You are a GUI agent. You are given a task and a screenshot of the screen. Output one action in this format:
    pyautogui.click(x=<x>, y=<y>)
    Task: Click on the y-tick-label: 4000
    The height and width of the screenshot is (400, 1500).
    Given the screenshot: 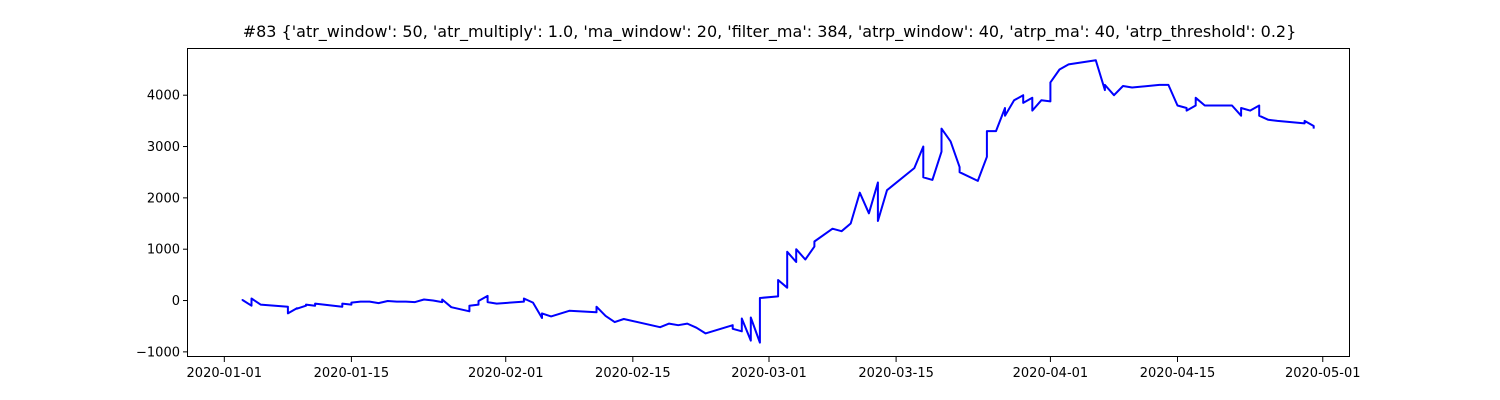 What is the action you would take?
    pyautogui.click(x=163, y=96)
    